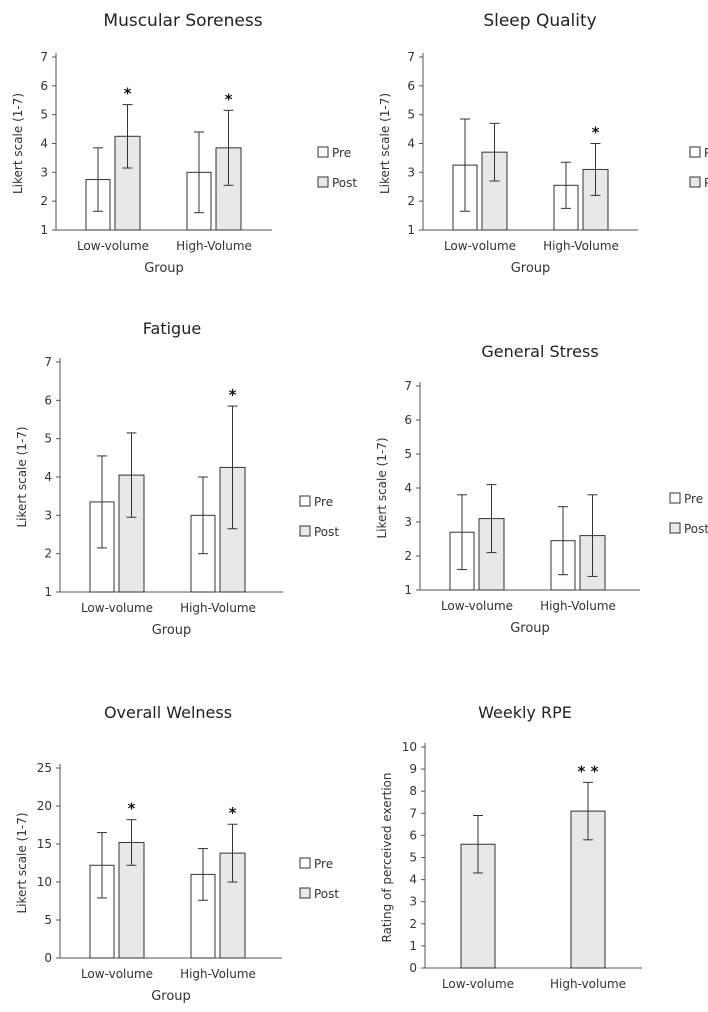  What do you see at coordinates (539, 351) in the screenshot?
I see `chart-title: General Stress` at bounding box center [539, 351].